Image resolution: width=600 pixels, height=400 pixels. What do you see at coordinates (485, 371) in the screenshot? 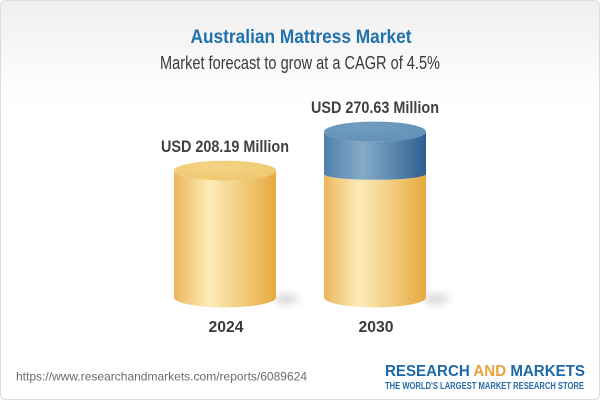
I see `svg-text: RESEARCH AND MARKETS` at bounding box center [485, 371].